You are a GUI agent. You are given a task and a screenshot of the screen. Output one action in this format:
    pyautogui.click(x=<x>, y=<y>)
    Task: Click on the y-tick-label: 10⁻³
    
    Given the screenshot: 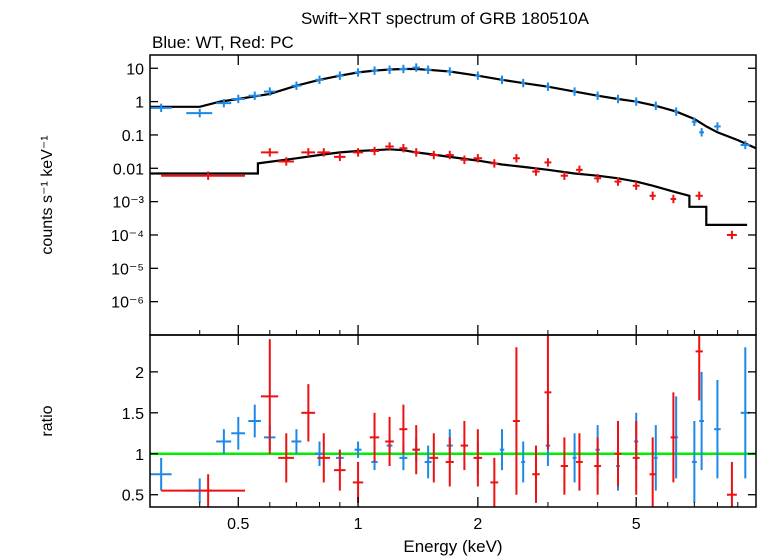 What is the action you would take?
    pyautogui.click(x=128, y=203)
    